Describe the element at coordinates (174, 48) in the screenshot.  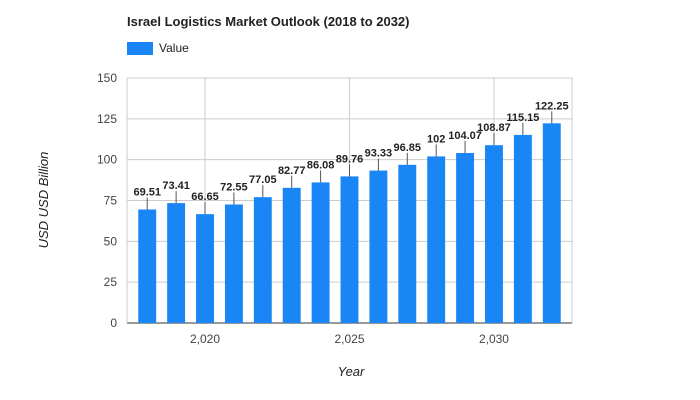
I see `legend-label-value: Value` at that location.